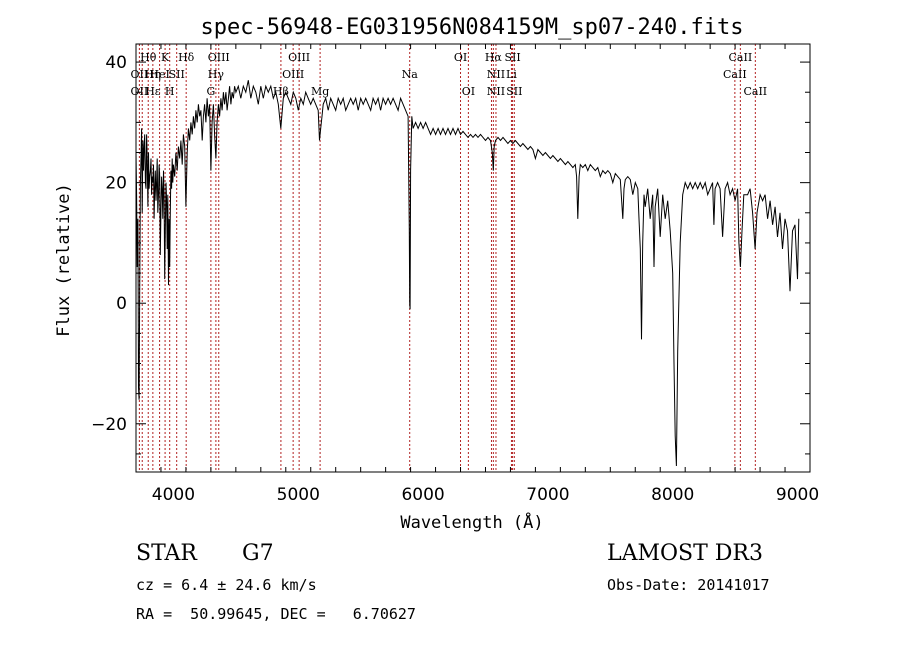 Image resolution: width=900 pixels, height=649 pixels. What do you see at coordinates (226, 585) in the screenshot?
I see `redshift-text: cz = 6.4 ± 24.6 km/s` at bounding box center [226, 585].